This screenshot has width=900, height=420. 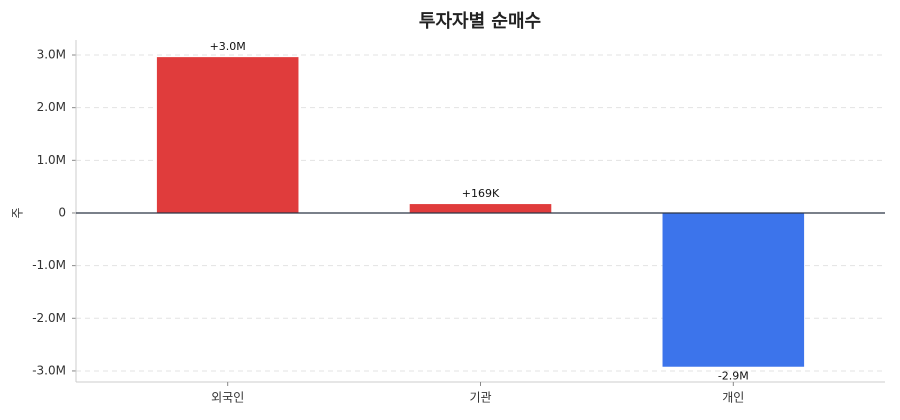 What do you see at coordinates (49, 318) in the screenshot?
I see `y-tick-label: -2.0M` at bounding box center [49, 318].